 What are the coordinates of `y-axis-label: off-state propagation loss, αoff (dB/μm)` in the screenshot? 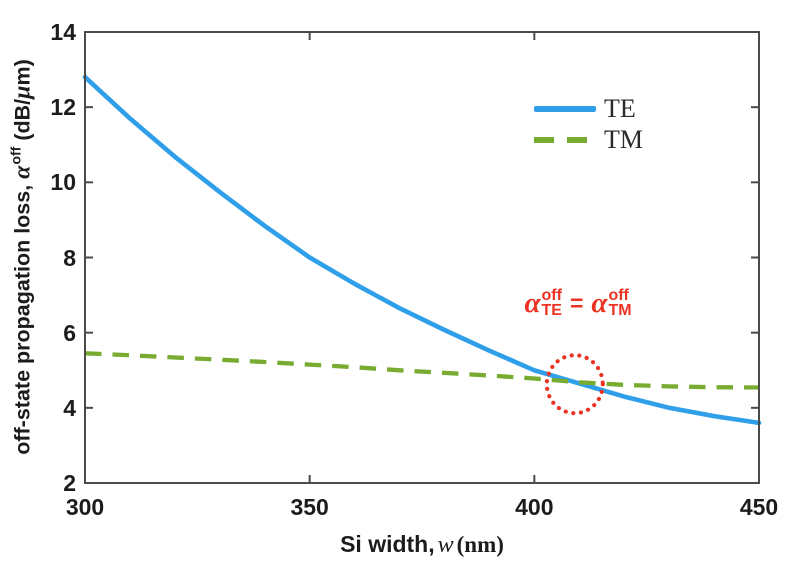 It's located at (22, 257).